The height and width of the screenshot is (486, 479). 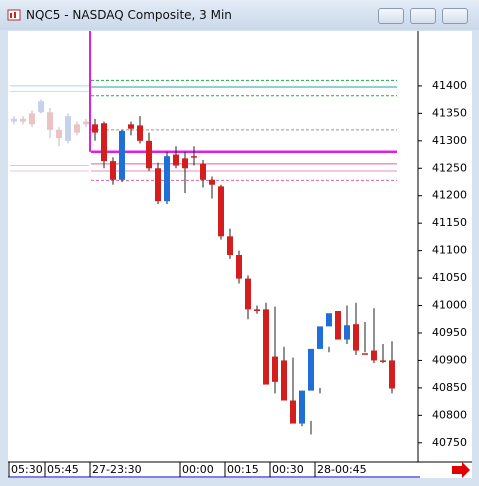 I want to click on maximize-button, so click(x=423, y=16).